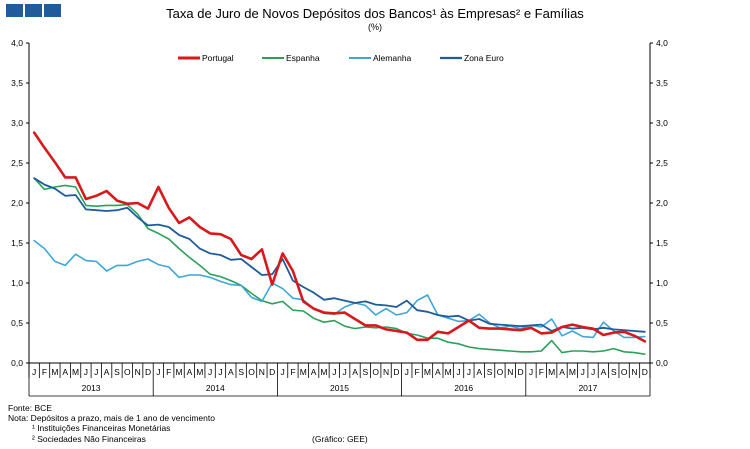 The height and width of the screenshot is (449, 750). What do you see at coordinates (303, 58) in the screenshot?
I see `legend-label-espanha: Espanha` at bounding box center [303, 58].